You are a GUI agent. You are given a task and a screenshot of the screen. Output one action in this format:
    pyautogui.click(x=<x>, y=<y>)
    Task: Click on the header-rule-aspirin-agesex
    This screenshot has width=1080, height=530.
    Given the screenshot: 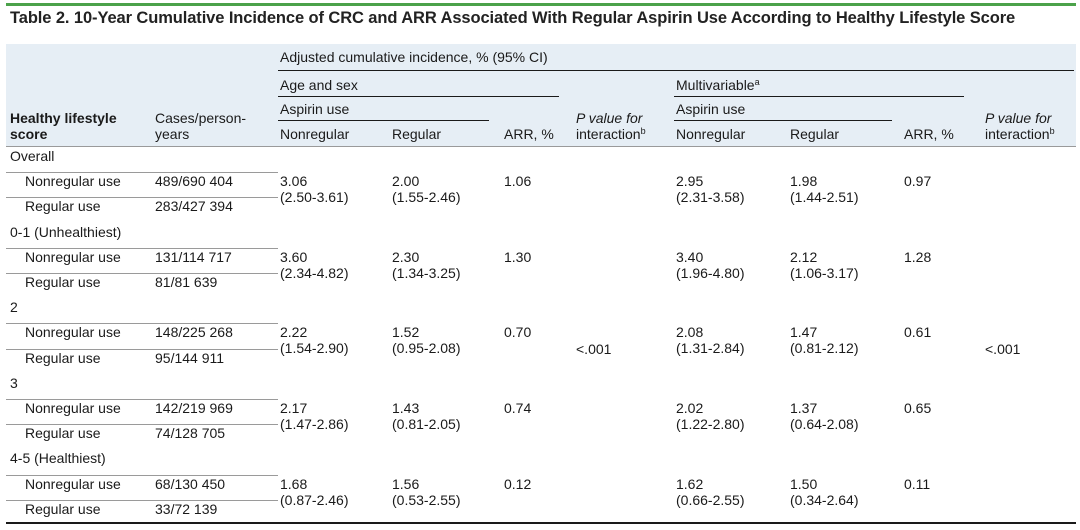 What is the action you would take?
    pyautogui.click(x=383, y=120)
    